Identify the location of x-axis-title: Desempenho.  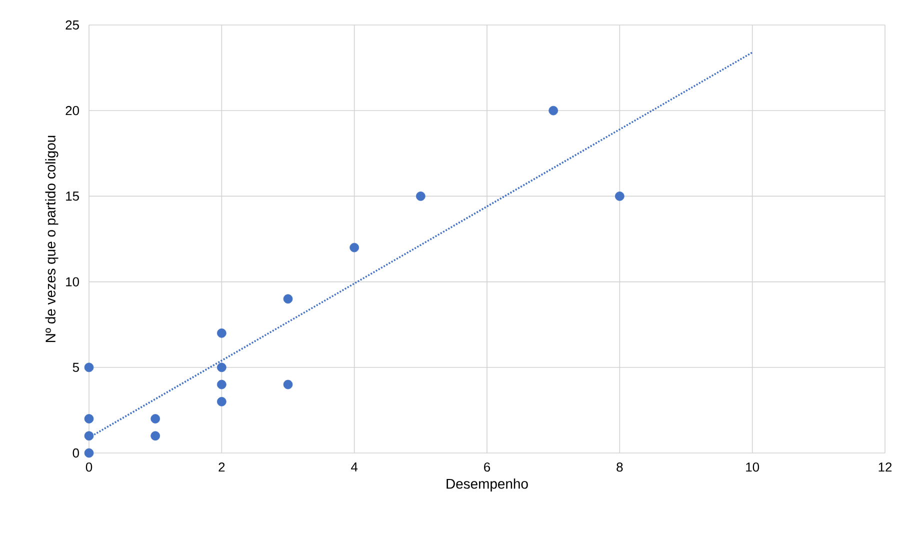
(487, 485).